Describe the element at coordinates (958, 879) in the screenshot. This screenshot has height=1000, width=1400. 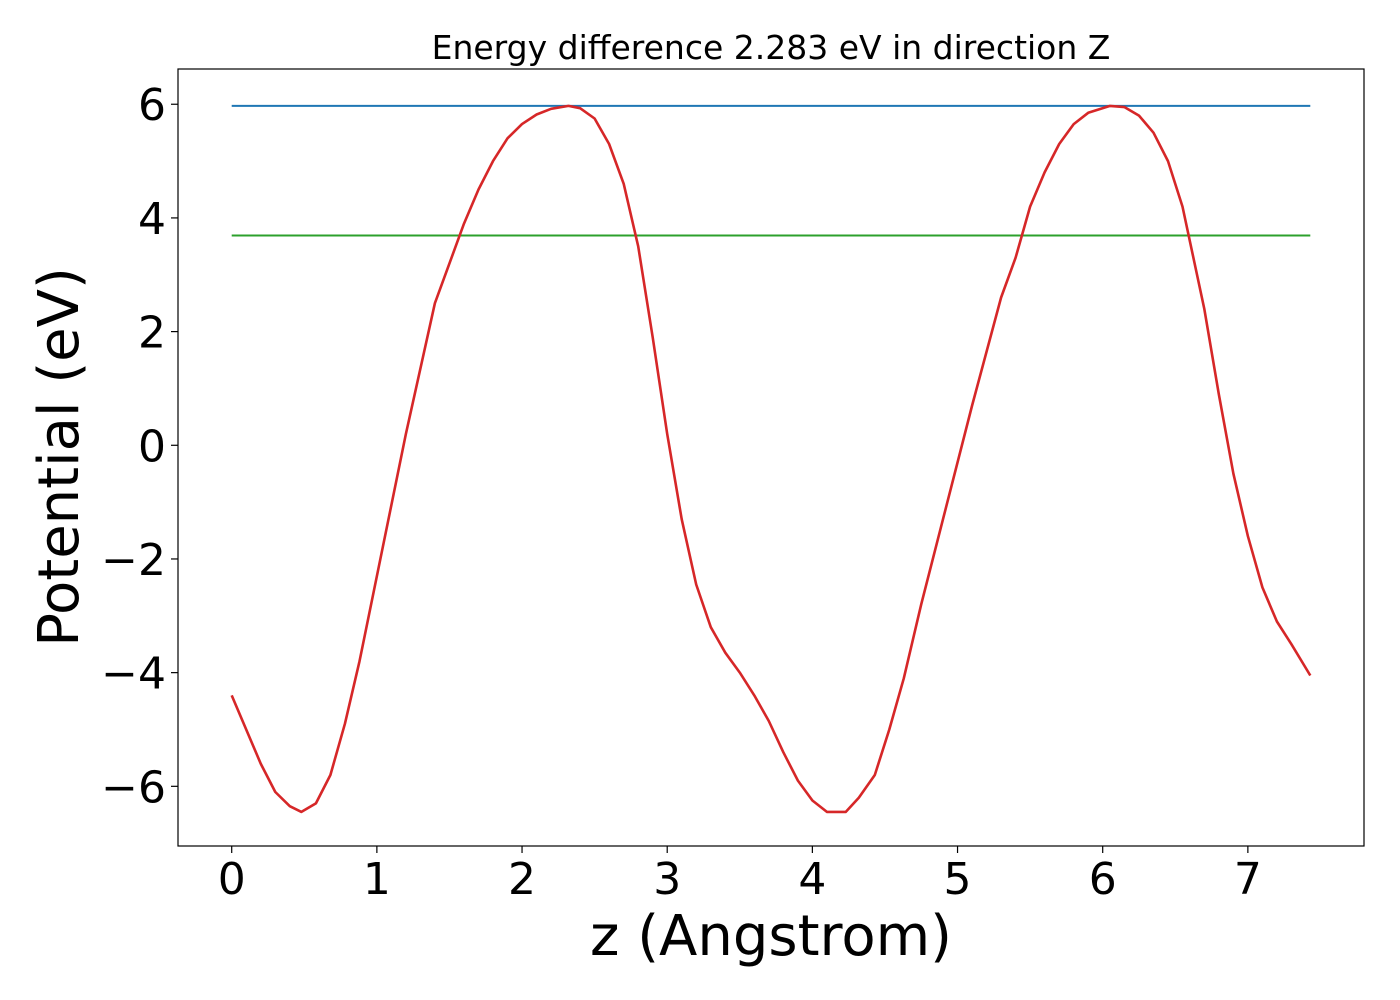
I see `x-tick-label: 5` at that location.